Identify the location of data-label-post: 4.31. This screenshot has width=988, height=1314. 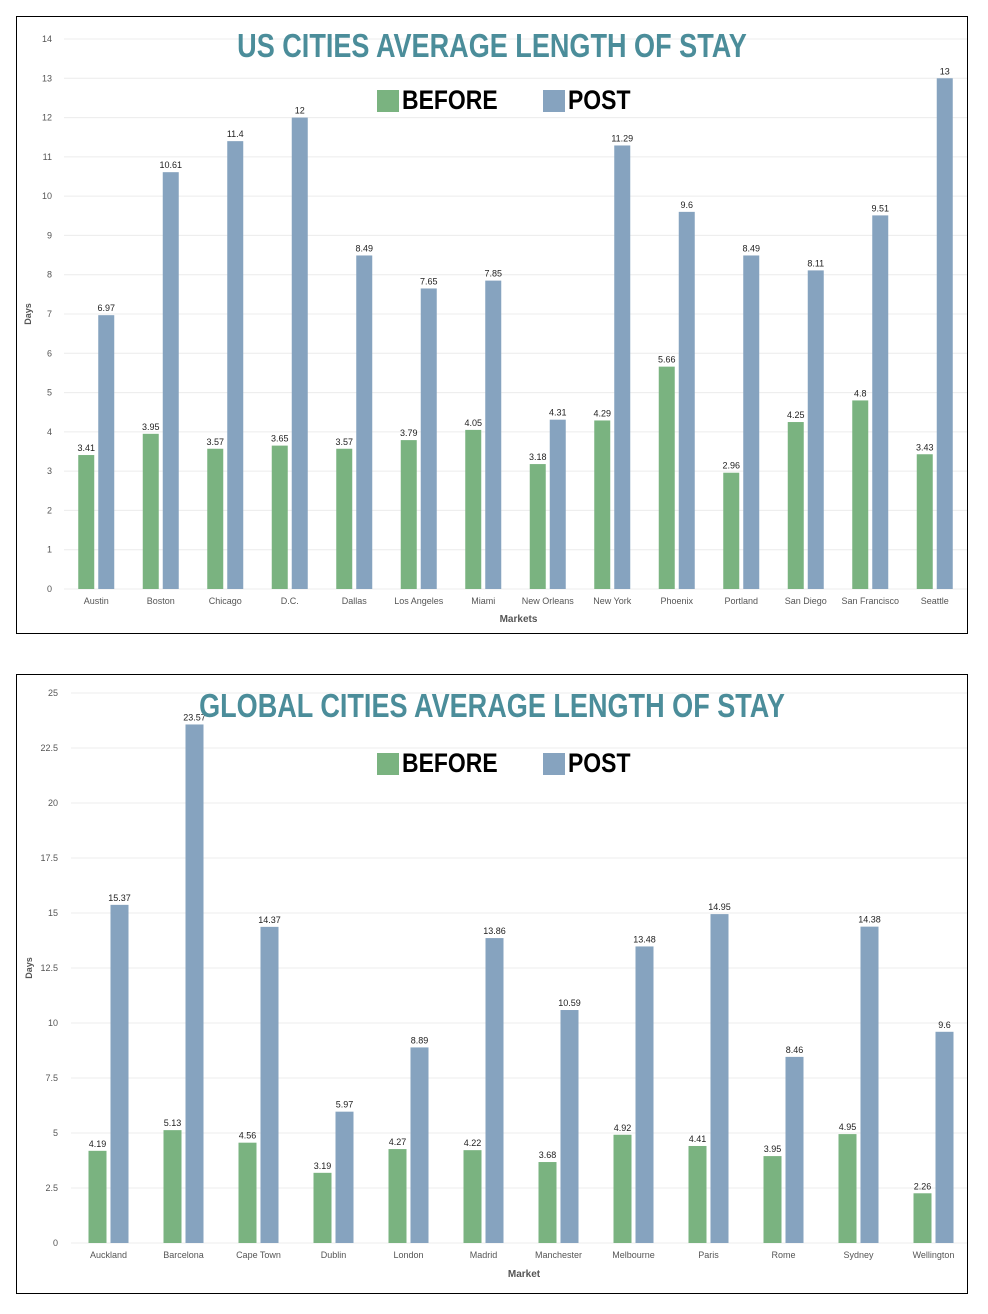
(558, 413).